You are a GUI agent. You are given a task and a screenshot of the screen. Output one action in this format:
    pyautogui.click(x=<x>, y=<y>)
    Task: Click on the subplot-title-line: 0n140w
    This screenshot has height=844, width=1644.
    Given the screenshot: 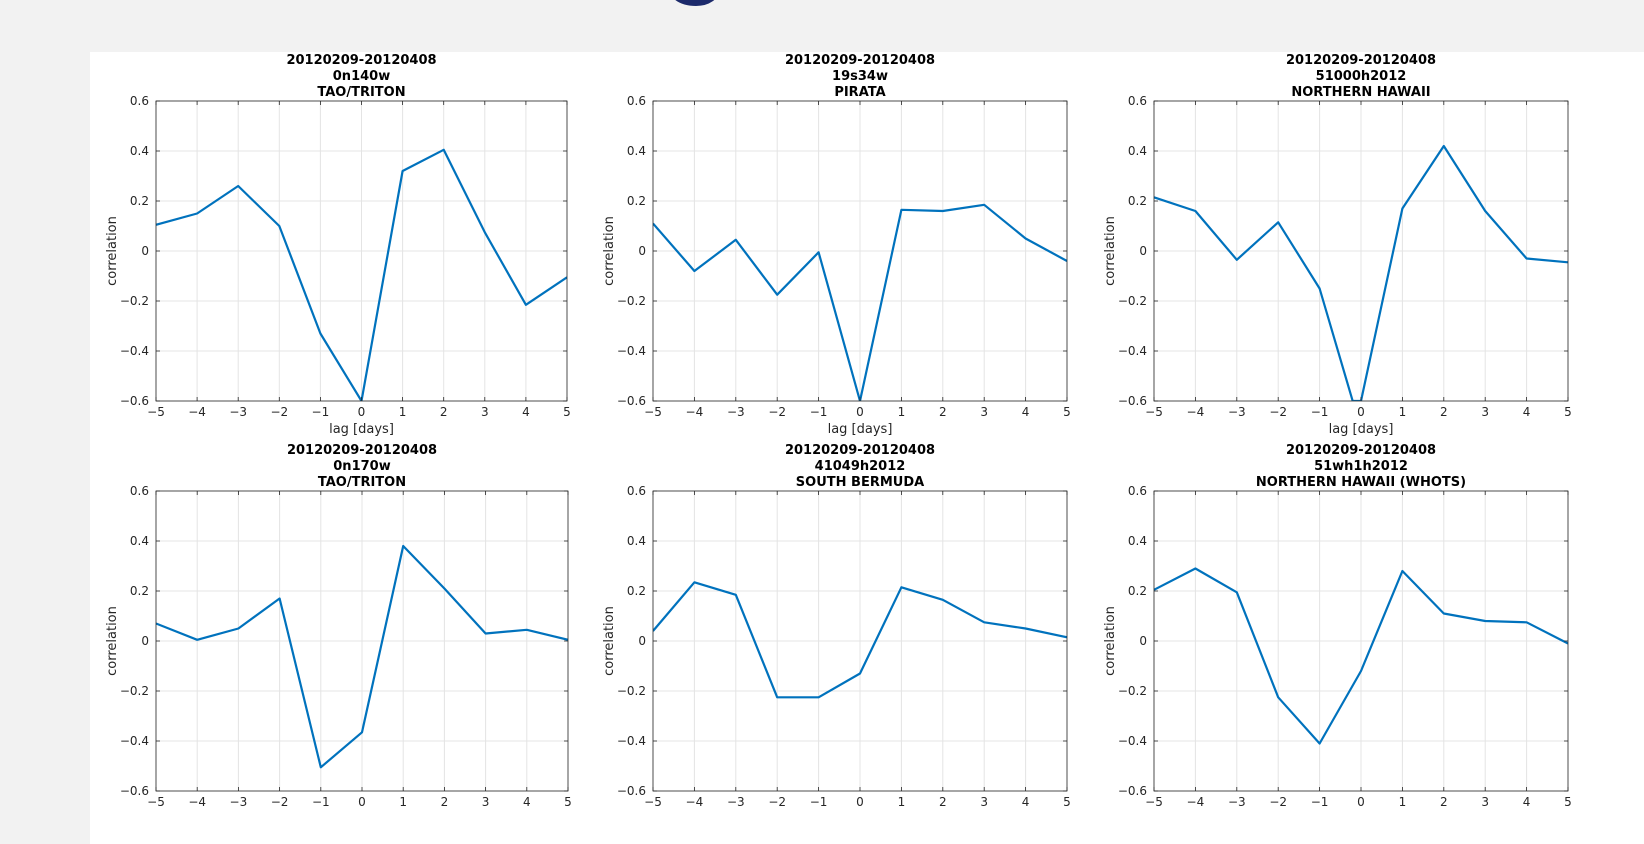 What is the action you would take?
    pyautogui.click(x=361, y=76)
    